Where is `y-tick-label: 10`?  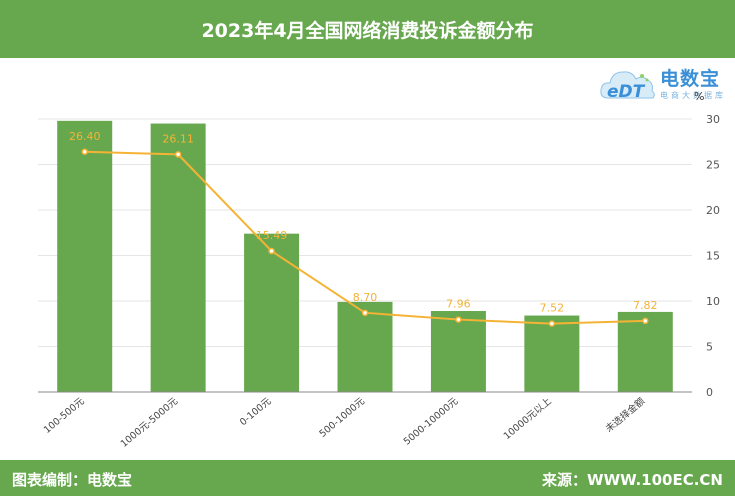 y-tick-label: 10 is located at coordinates (713, 301).